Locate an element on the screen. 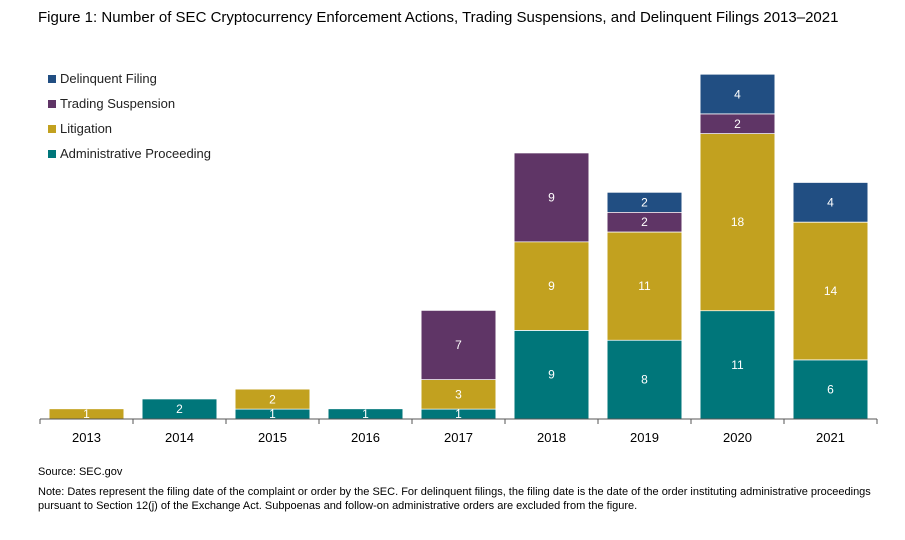 The height and width of the screenshot is (540, 905). data-label-litigation-2018: 9 is located at coordinates (551, 286).